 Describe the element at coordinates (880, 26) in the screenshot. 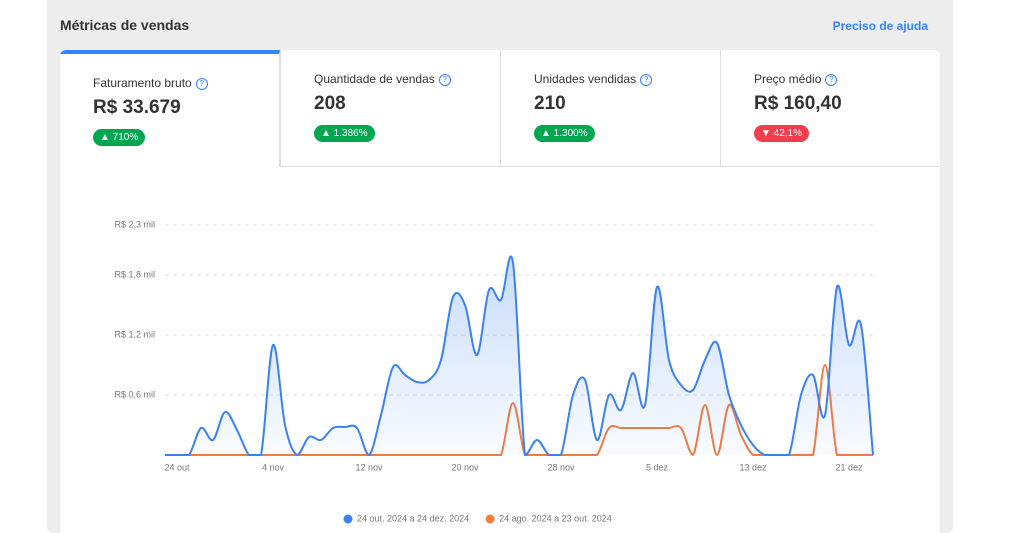

I see `help-link: Preciso de ajuda` at that location.